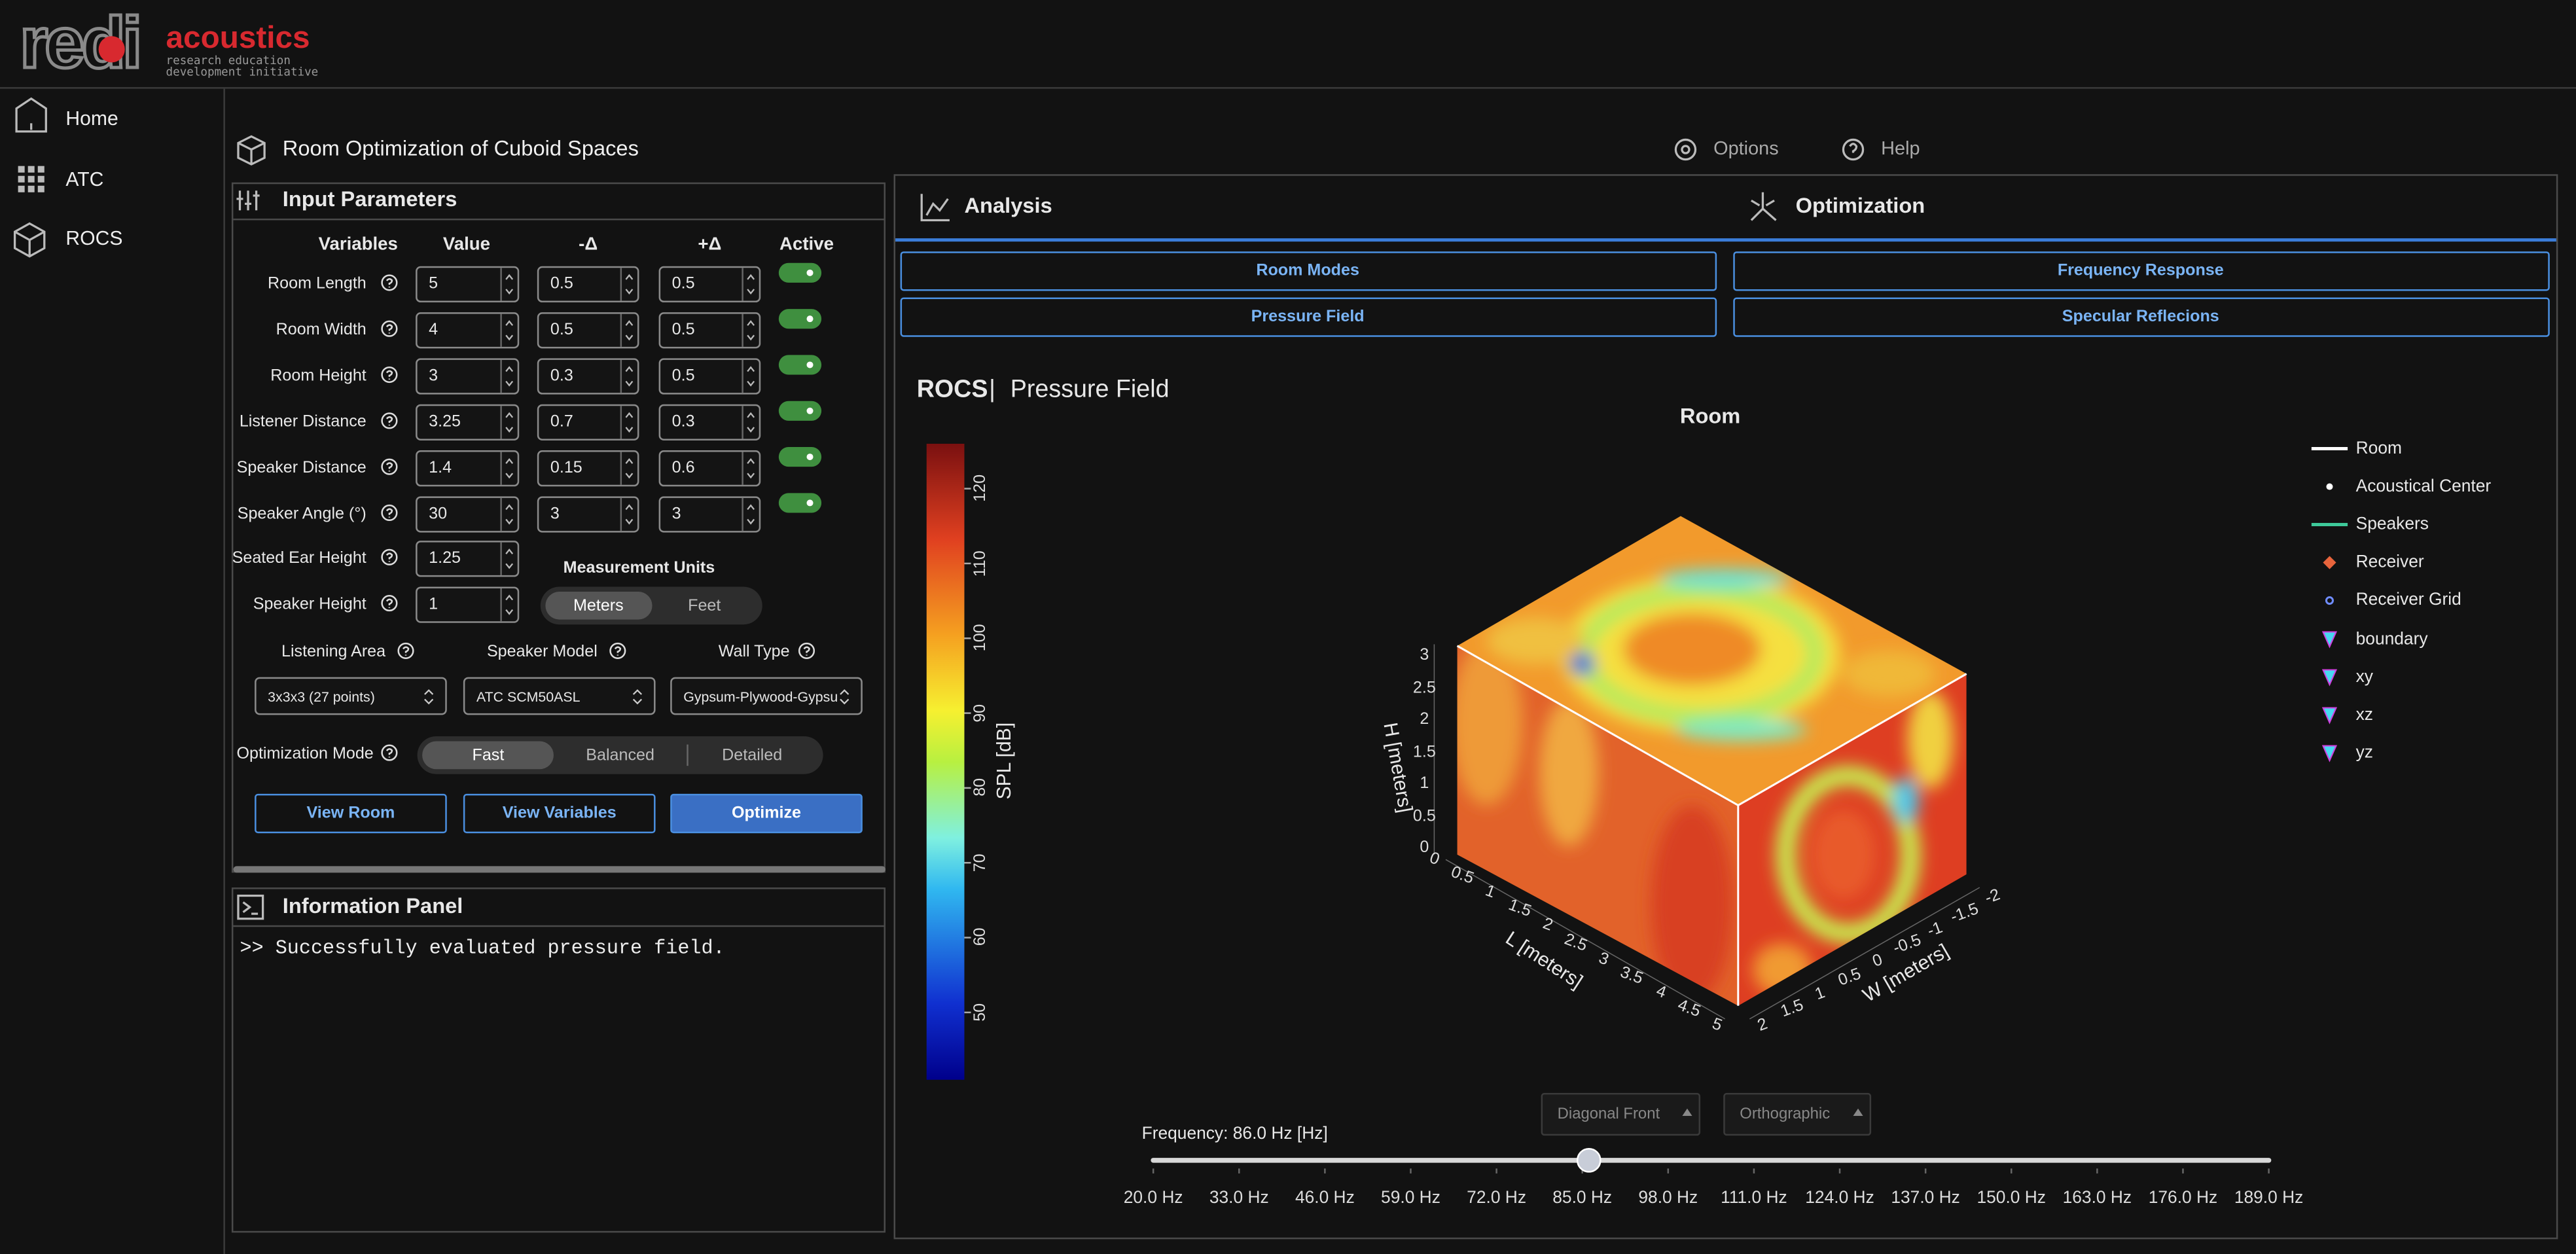  What do you see at coordinates (2423, 486) in the screenshot?
I see `legend-label: Acoustical Center` at bounding box center [2423, 486].